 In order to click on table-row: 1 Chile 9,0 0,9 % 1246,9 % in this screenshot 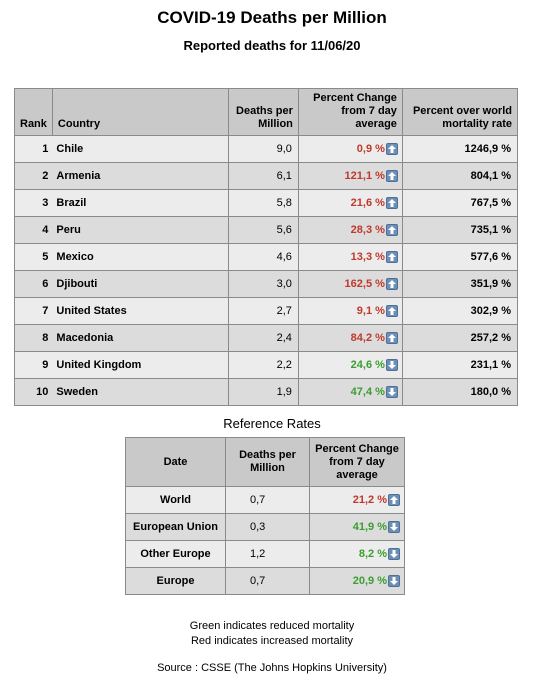, I will do `click(266, 149)`.